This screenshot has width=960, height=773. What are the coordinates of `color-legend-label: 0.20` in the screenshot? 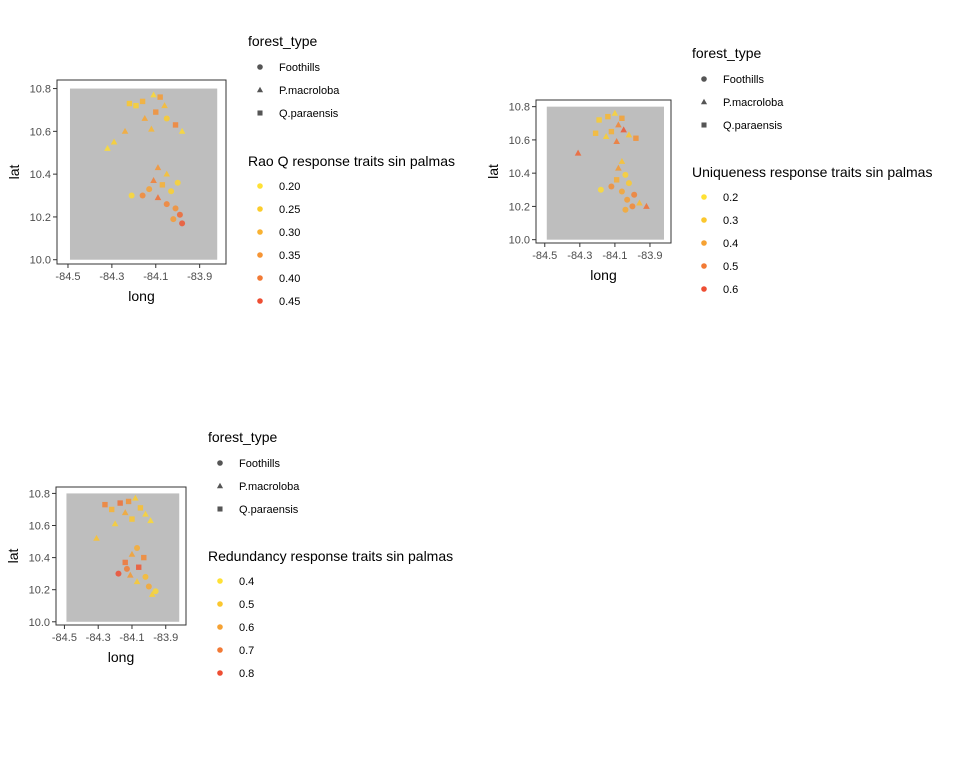 It's located at (289, 187).